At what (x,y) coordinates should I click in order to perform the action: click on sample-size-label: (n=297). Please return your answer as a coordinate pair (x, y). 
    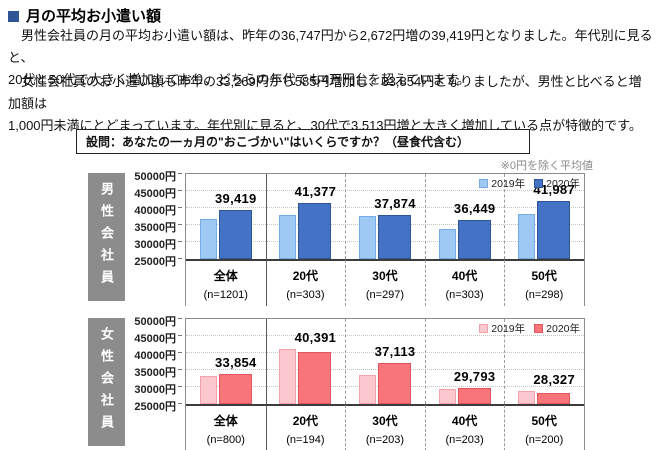
    Looking at the image, I should click on (385, 295).